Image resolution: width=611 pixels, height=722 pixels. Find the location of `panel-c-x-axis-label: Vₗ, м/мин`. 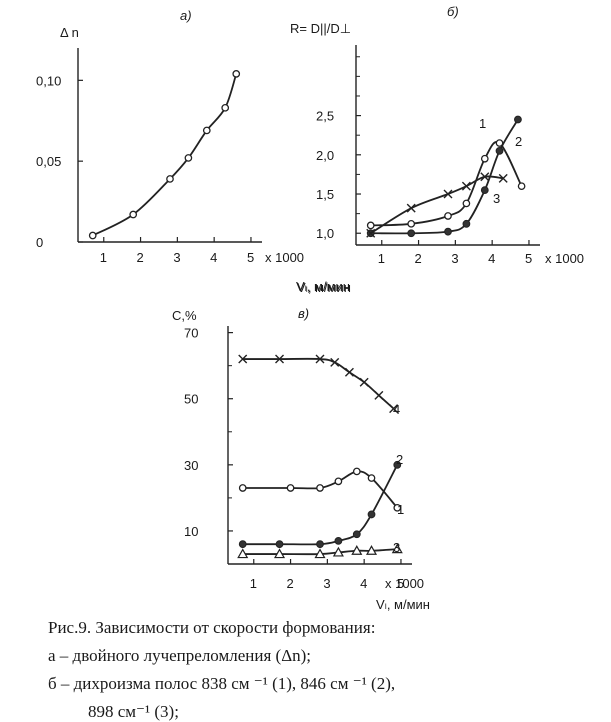

panel-c-x-axis-label: Vₗ, м/мин is located at coordinates (403, 604).